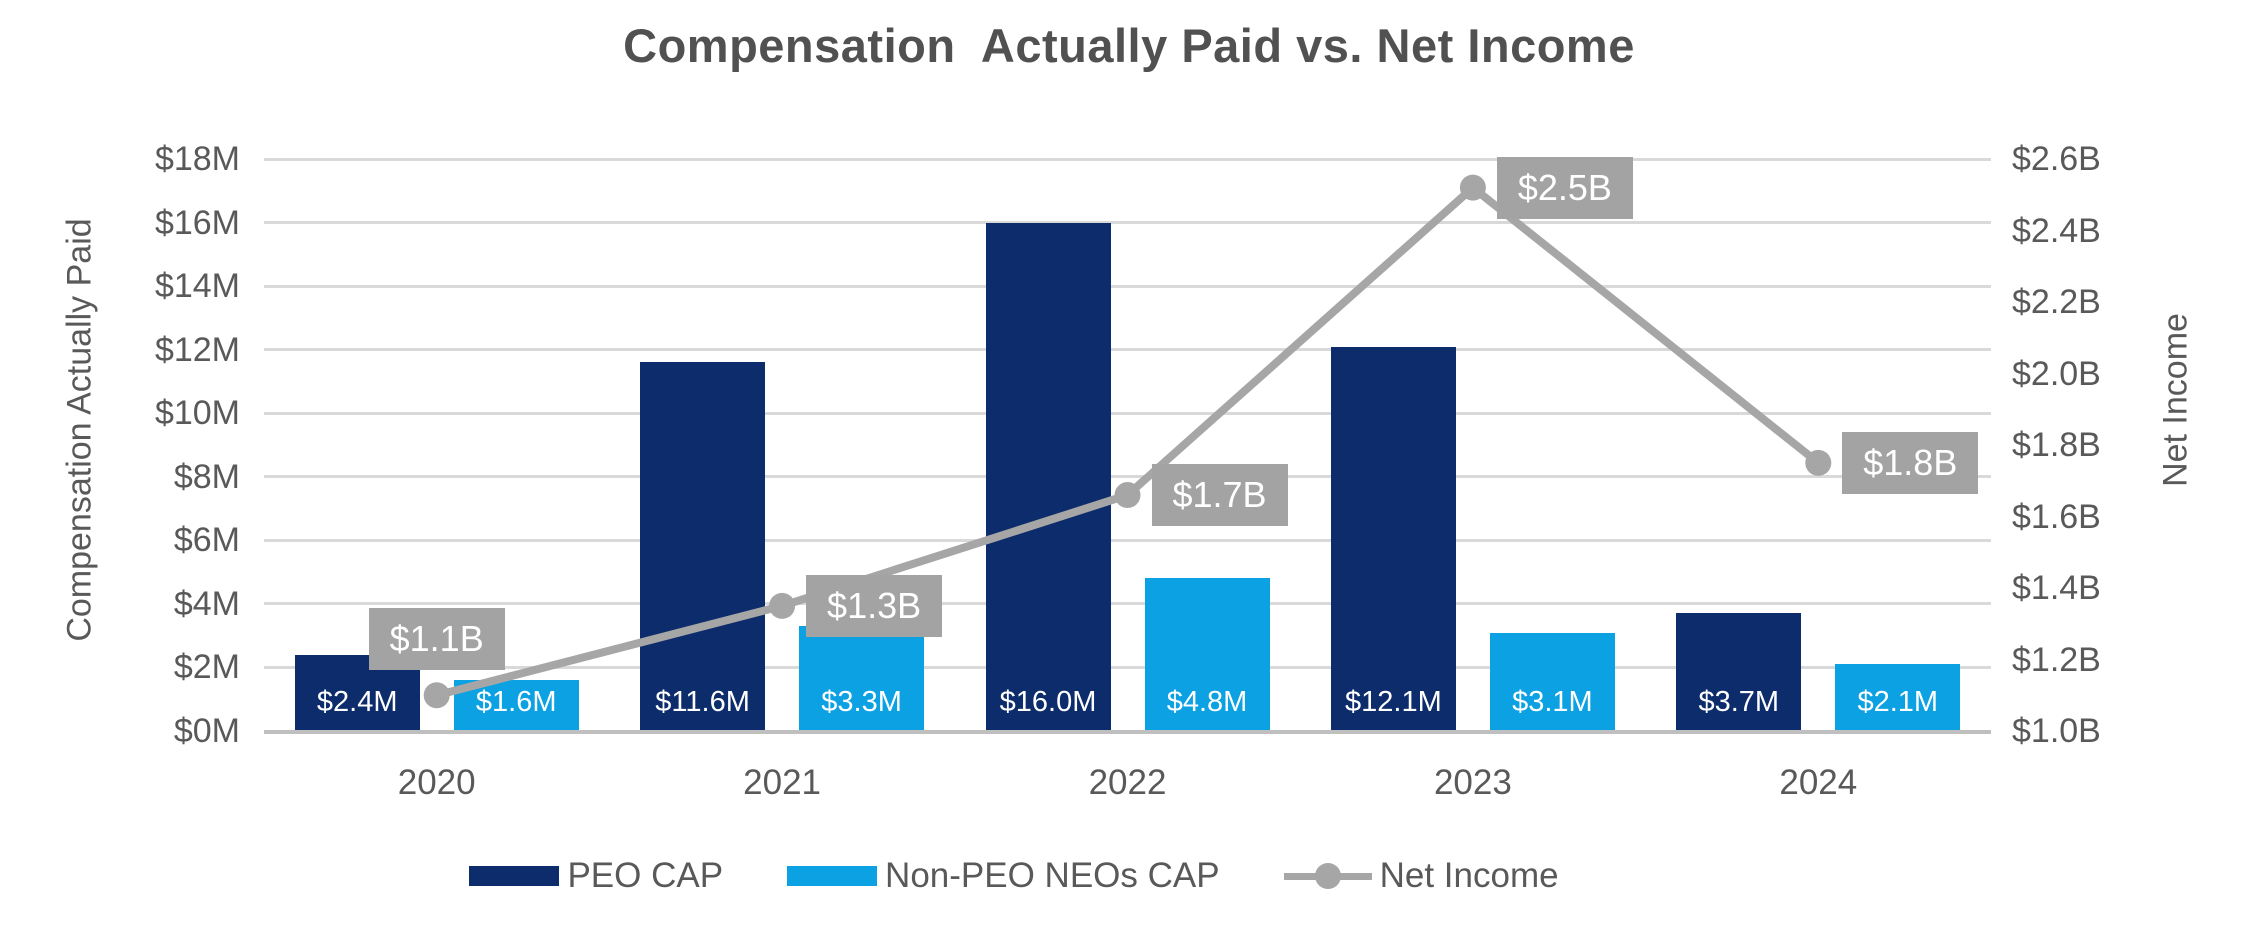  What do you see at coordinates (1207, 654) in the screenshot?
I see `non-peo-neos-cap-bar-2022: $4.8M` at bounding box center [1207, 654].